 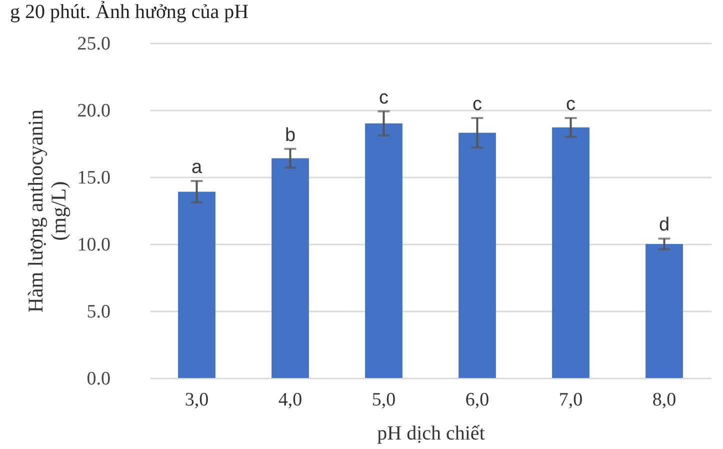 What do you see at coordinates (664, 400) in the screenshot?
I see `x-tick-label: 8,0` at bounding box center [664, 400].